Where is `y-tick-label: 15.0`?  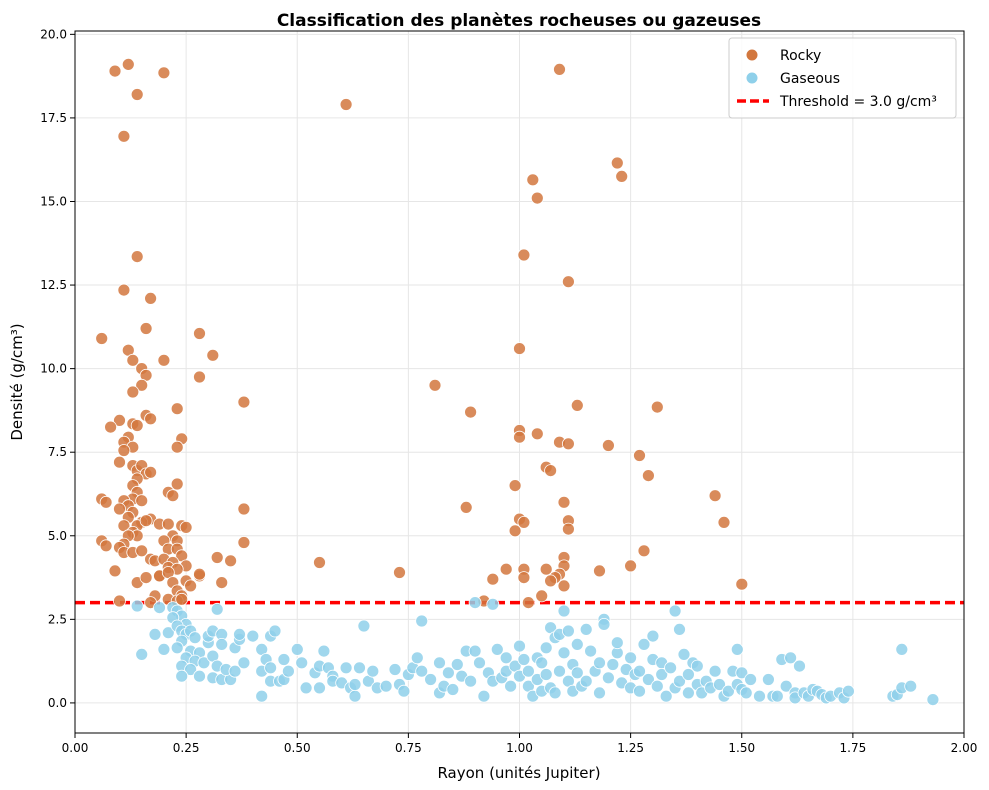
y-tick-label: 15.0 is located at coordinates (53, 201).